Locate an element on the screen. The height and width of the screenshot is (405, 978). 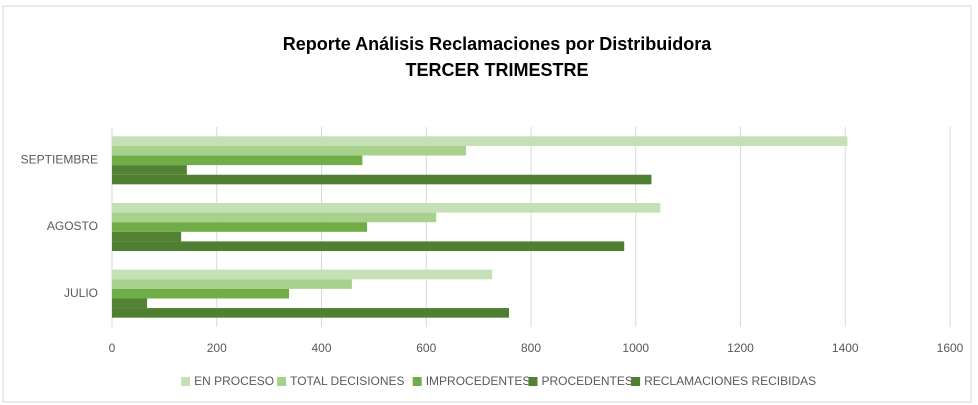
x-tick-label: 0 is located at coordinates (112, 348).